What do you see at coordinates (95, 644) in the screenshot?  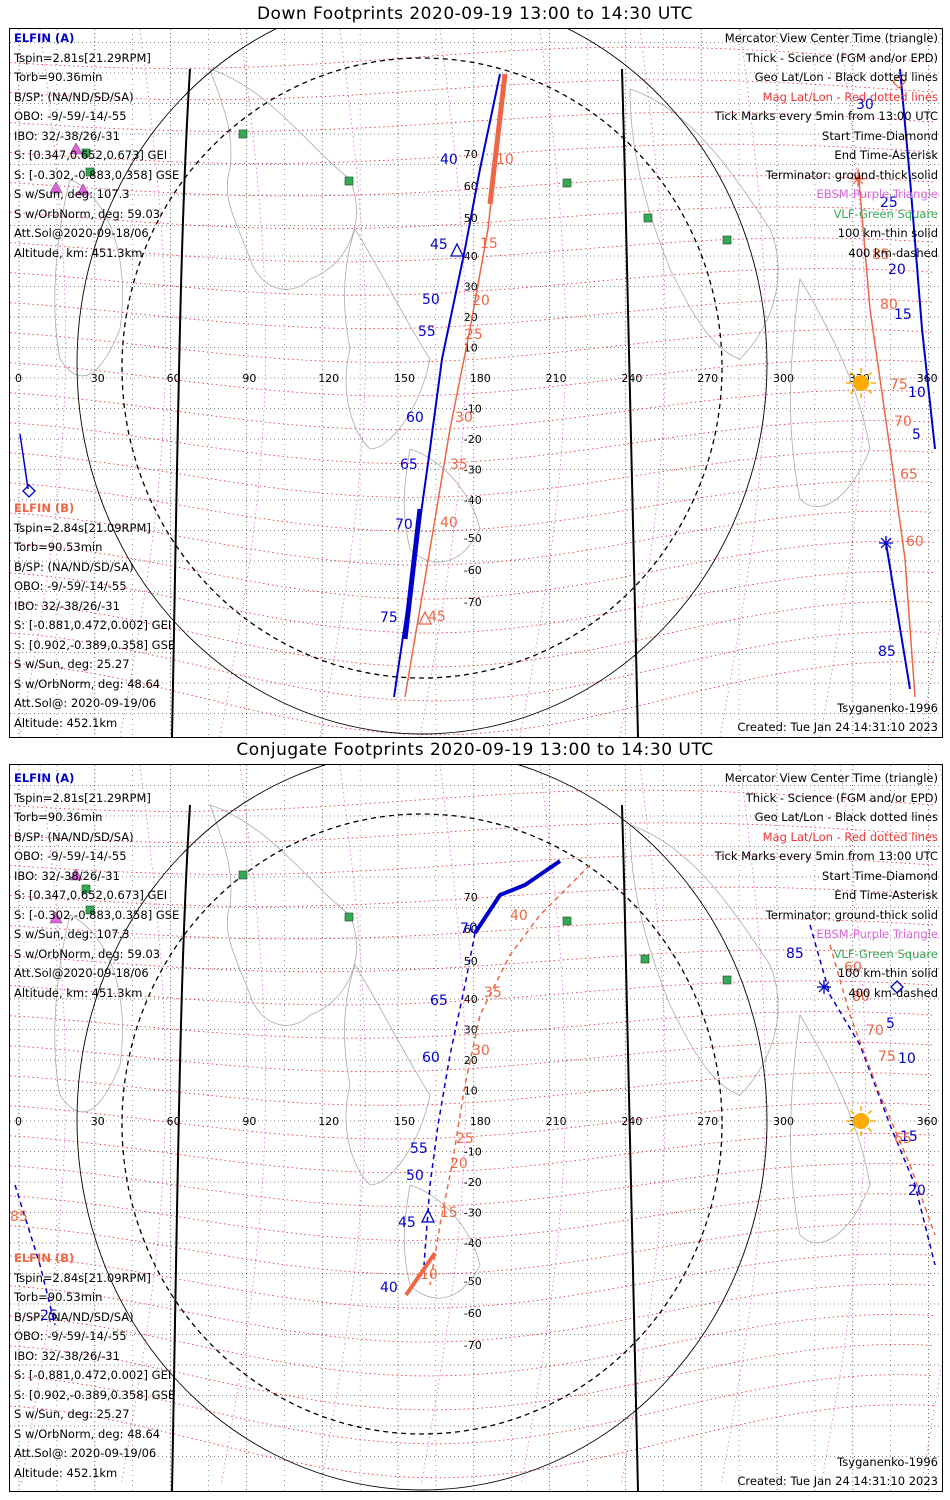 I see `sat-b-line: S: [0.902,-0.389,0.358] GSE` at bounding box center [95, 644].